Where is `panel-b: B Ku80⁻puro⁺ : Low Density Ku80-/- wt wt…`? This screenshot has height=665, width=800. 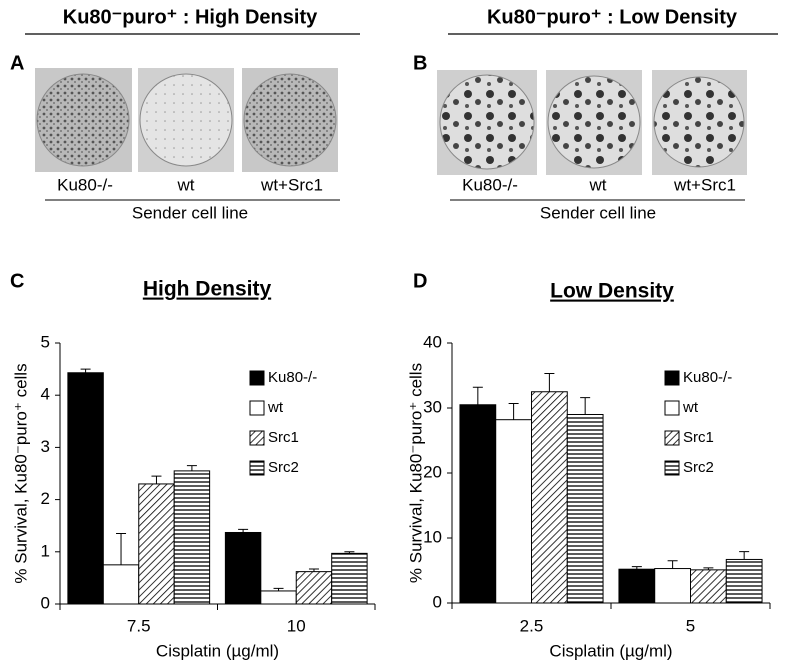 panel-b: B Ku80⁻puro⁺ : Low Density Ku80-/- wt wt… is located at coordinates (595, 114).